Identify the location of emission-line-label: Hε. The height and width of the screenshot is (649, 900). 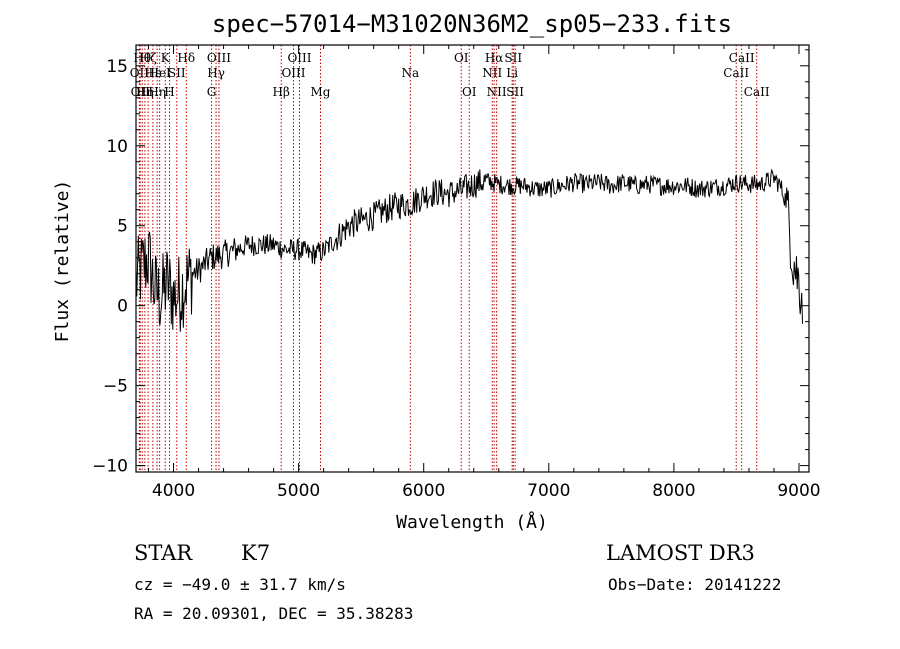
(153, 73).